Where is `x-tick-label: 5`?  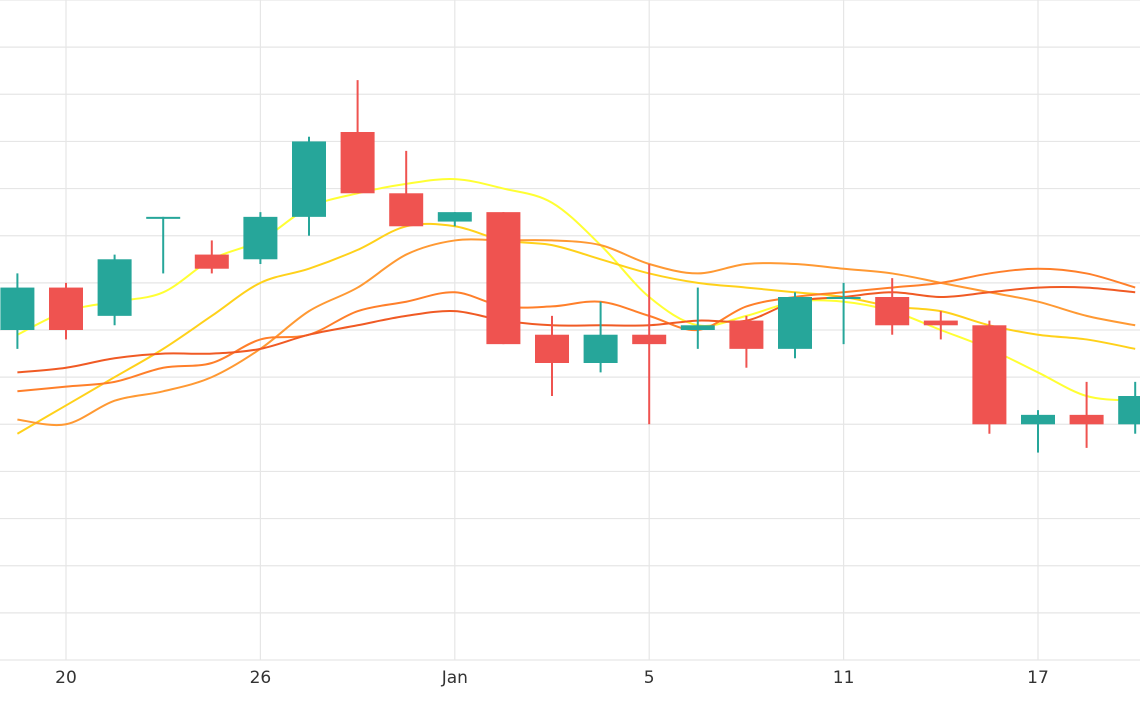 x-tick-label: 5 is located at coordinates (649, 678).